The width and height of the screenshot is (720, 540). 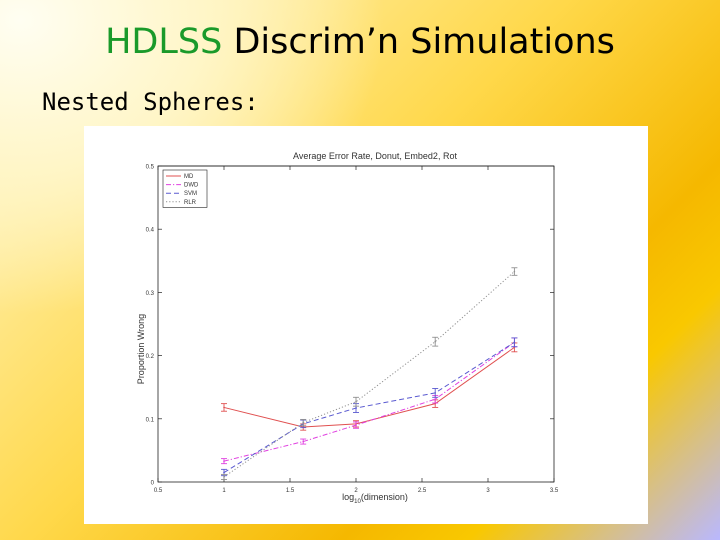 I want to click on x-tick-label: 3, so click(x=488, y=491).